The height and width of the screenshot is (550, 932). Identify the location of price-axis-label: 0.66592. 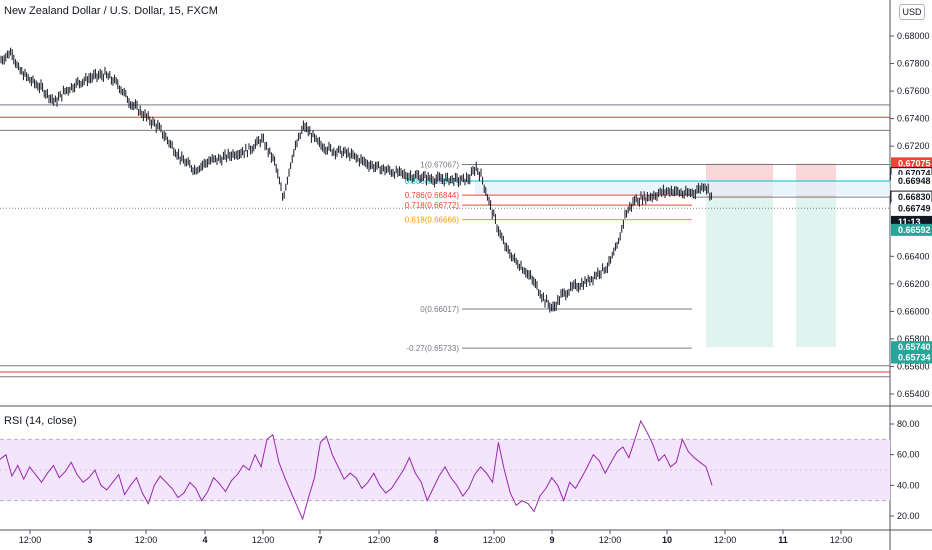
(914, 230).